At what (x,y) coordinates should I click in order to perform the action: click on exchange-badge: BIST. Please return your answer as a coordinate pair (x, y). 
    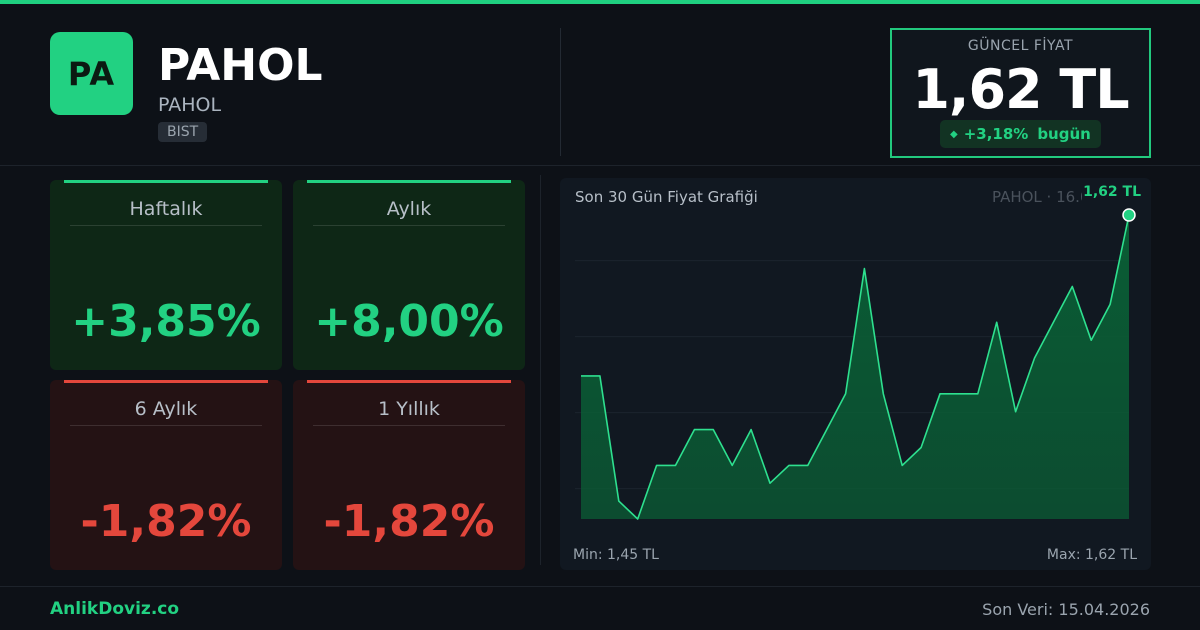
    Looking at the image, I should click on (183, 132).